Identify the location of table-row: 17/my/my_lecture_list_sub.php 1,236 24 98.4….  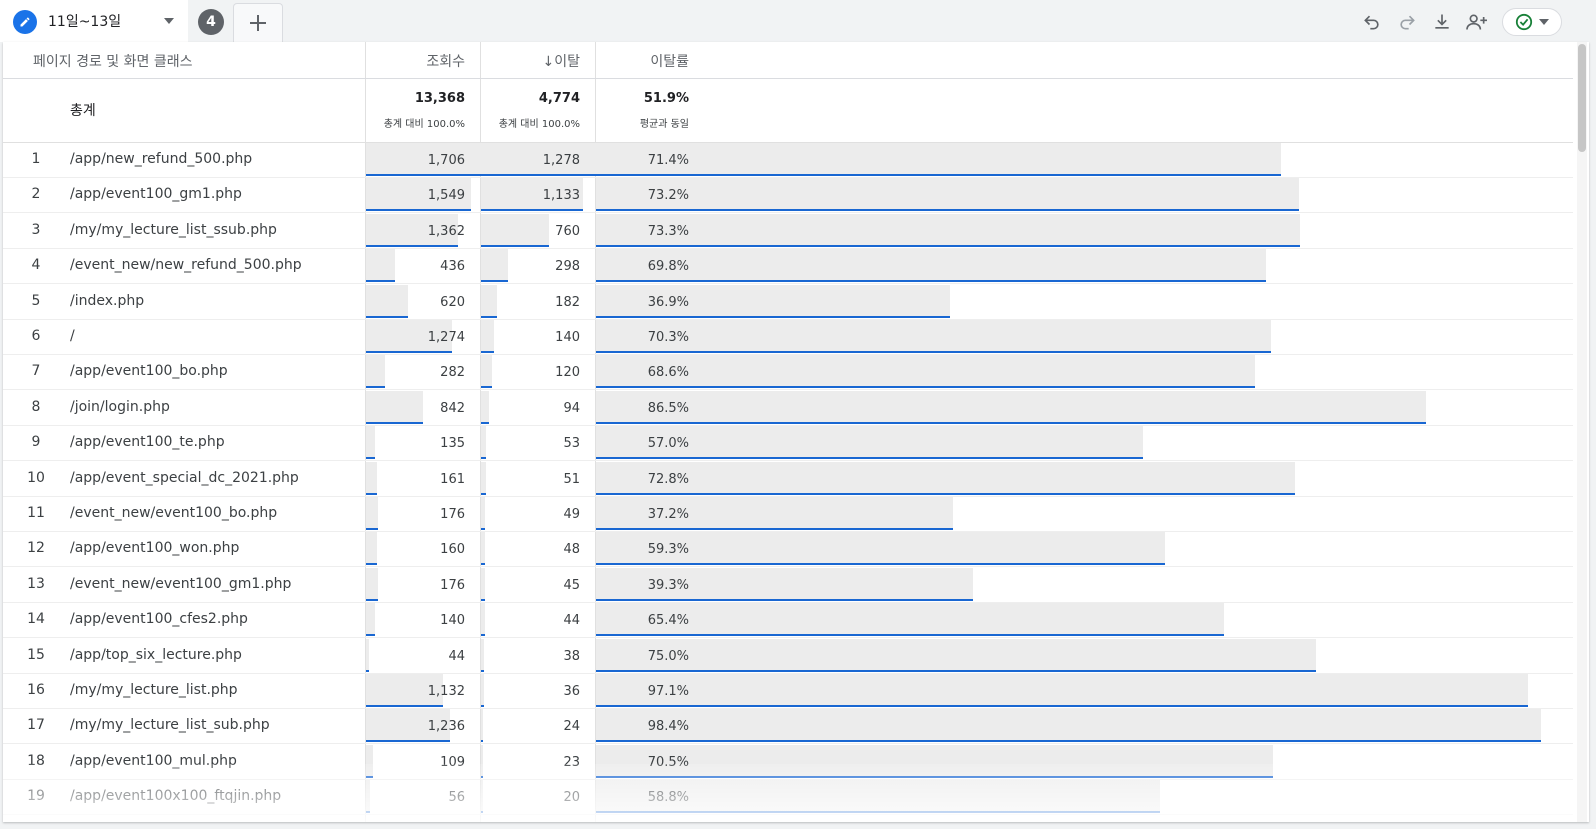
(788, 727).